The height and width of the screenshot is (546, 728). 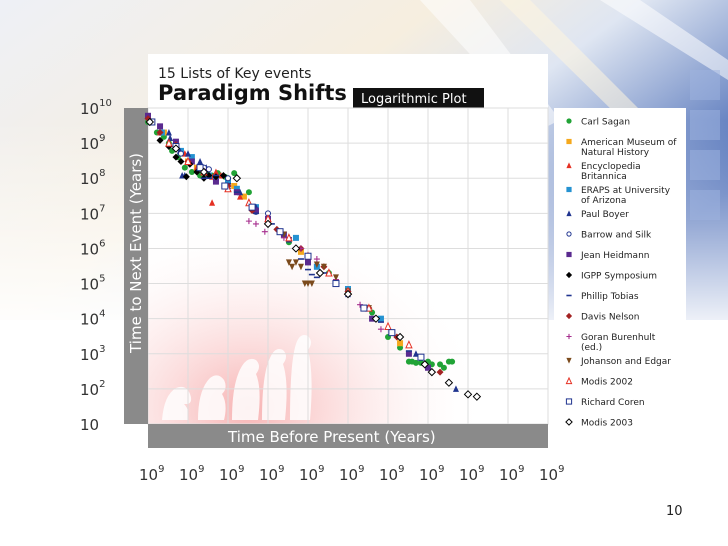 What do you see at coordinates (625, 362) in the screenshot?
I see `legend-label: Johanson and Edgar` at bounding box center [625, 362].